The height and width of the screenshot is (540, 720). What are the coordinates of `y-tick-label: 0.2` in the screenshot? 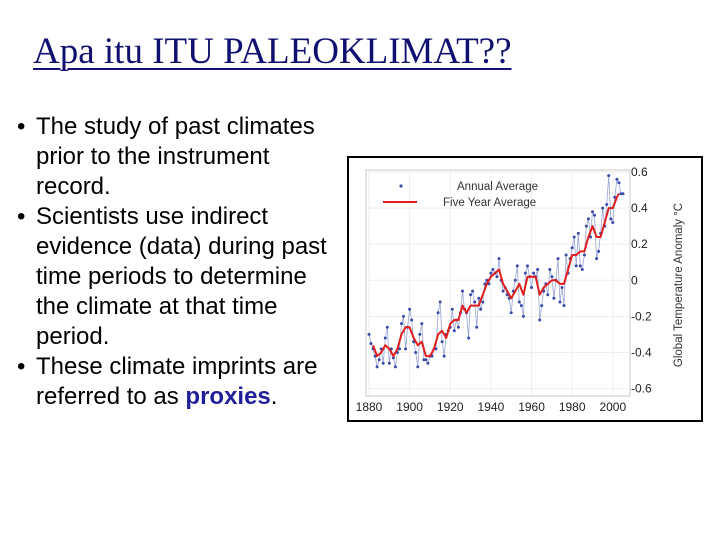 It's located at (639, 244).